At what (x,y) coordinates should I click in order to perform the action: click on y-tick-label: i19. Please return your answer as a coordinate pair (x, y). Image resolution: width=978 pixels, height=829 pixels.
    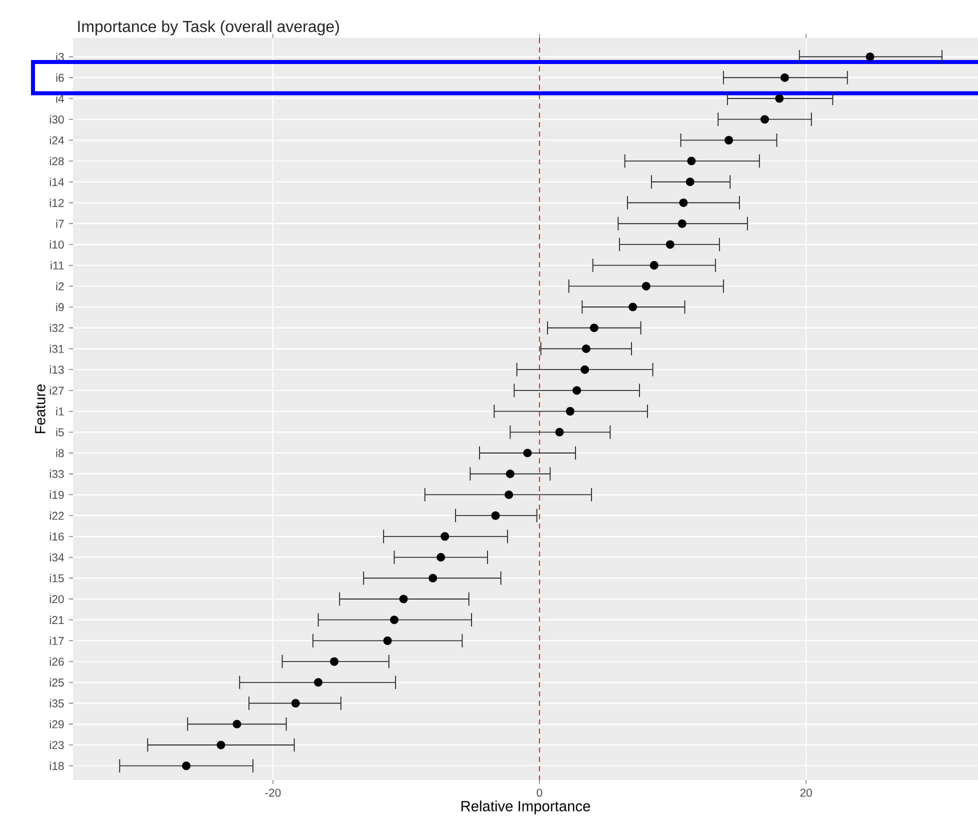
    Looking at the image, I should click on (57, 494).